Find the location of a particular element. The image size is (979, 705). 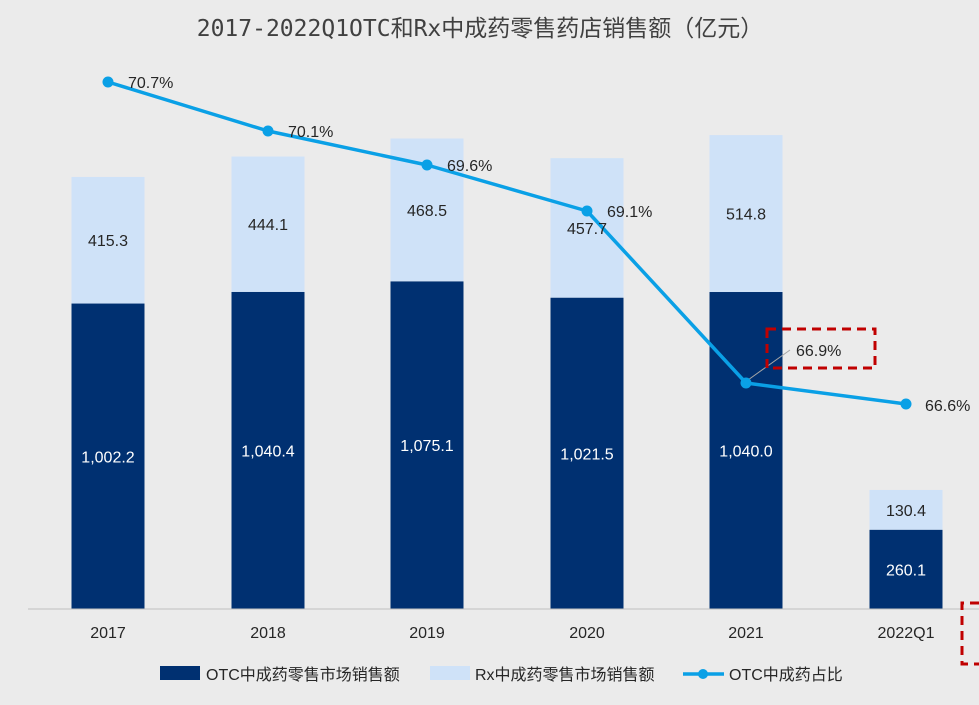

label-share-2022Q1: 66.6% is located at coordinates (947, 406).